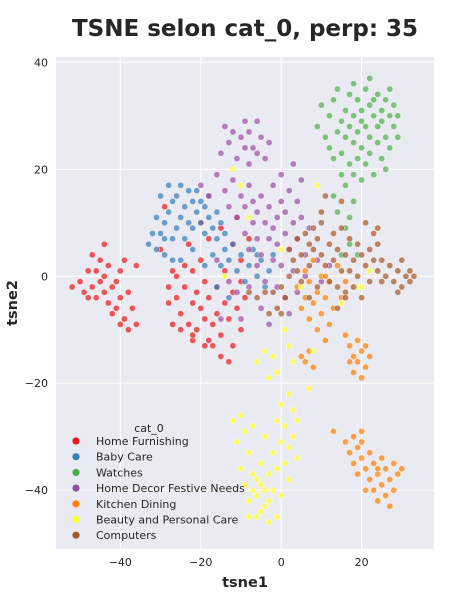 The height and width of the screenshot is (612, 457). Describe the element at coordinates (36, 383) in the screenshot. I see `y-tick-label: −20` at that location.